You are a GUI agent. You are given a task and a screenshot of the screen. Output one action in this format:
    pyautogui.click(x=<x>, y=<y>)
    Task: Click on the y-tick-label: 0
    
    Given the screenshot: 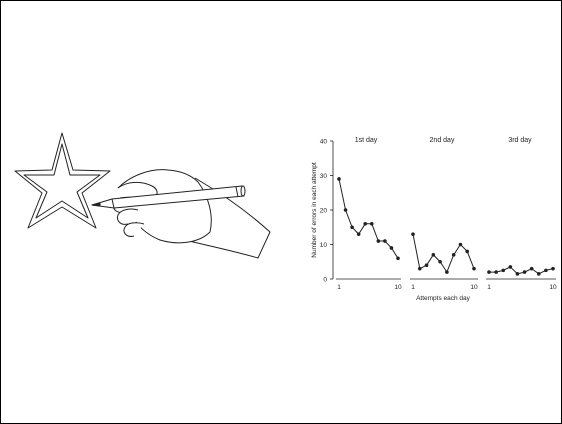 What is the action you would take?
    pyautogui.click(x=325, y=279)
    